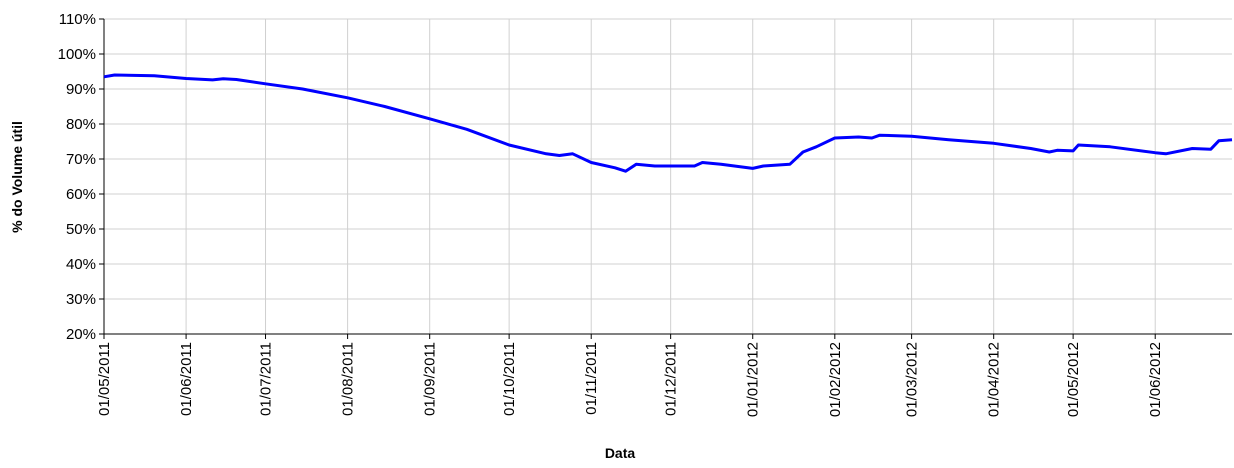  I want to click on x-tick-label: 01/01/2012, so click(753, 379).